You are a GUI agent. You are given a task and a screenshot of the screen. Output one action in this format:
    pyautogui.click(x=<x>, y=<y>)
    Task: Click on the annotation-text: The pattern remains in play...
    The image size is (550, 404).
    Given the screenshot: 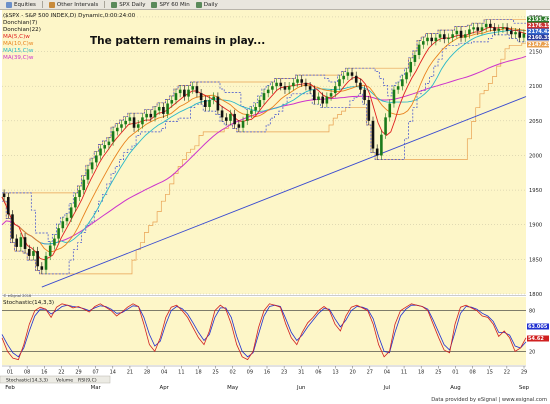 What is the action you would take?
    pyautogui.click(x=177, y=41)
    